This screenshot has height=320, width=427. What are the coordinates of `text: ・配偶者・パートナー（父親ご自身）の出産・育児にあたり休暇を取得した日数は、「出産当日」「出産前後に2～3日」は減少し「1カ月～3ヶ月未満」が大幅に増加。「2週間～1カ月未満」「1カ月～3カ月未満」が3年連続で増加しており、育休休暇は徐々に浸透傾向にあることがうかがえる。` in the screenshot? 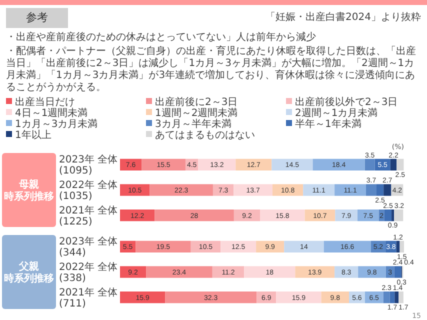 It's located at (211, 70).